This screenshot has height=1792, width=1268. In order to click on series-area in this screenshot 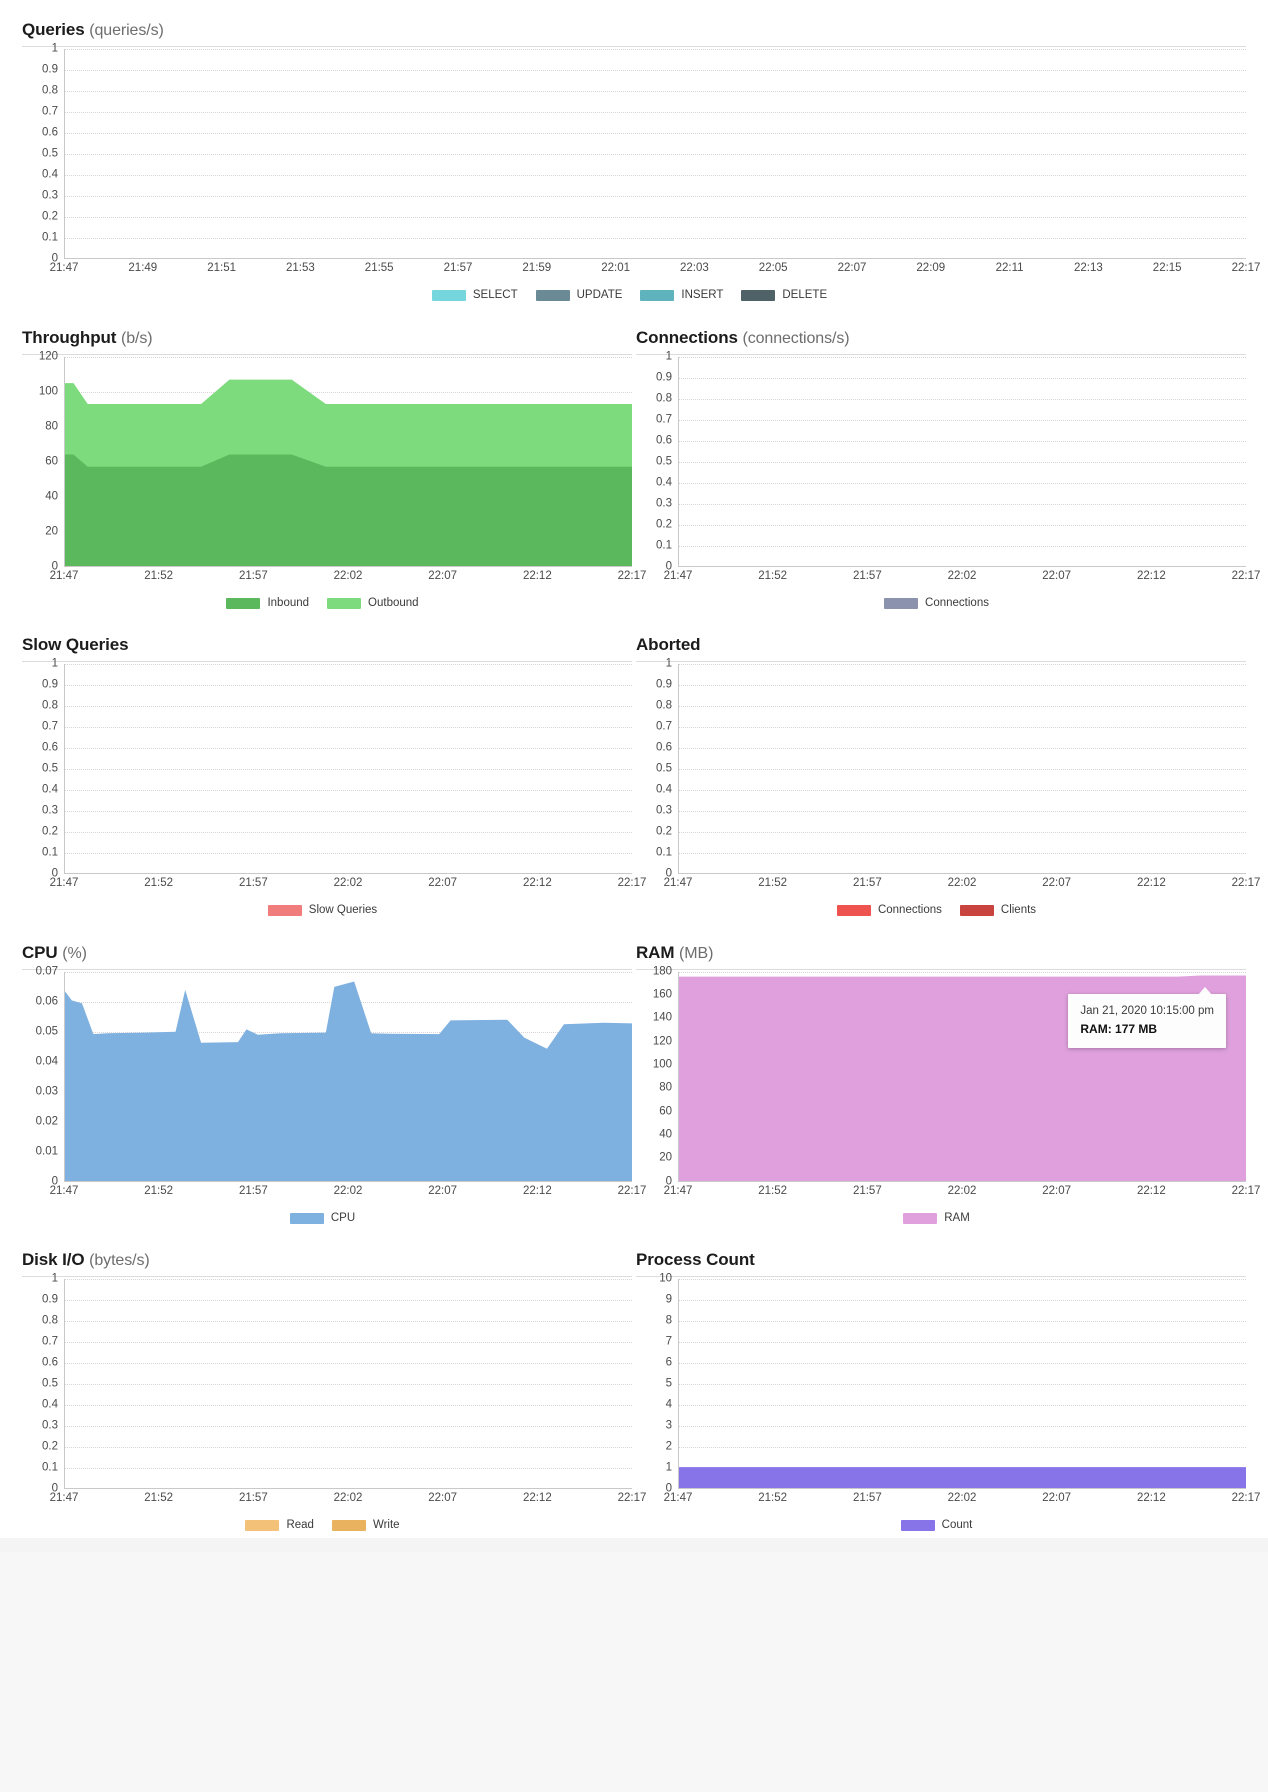, I will do `click(962, 1077)`.